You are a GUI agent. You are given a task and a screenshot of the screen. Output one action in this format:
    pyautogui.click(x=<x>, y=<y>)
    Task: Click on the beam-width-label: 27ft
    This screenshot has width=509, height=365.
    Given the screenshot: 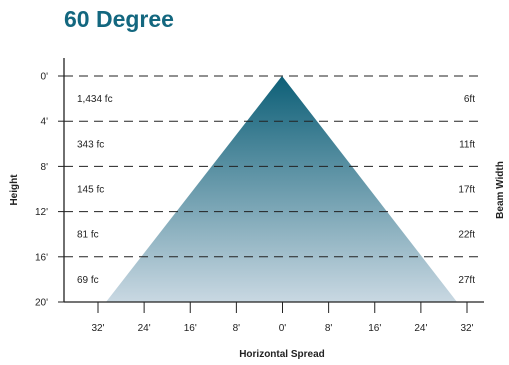 What is the action you would take?
    pyautogui.click(x=466, y=280)
    